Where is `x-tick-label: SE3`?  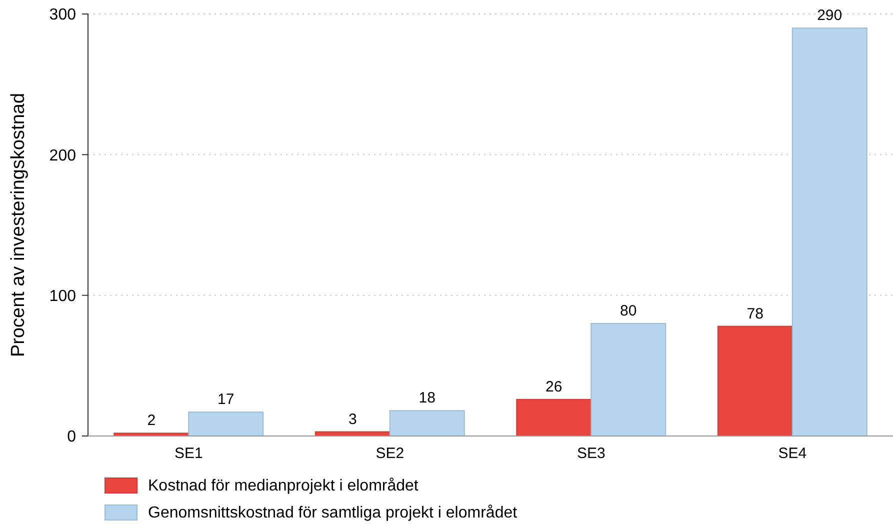 x-tick-label: SE3 is located at coordinates (591, 453).